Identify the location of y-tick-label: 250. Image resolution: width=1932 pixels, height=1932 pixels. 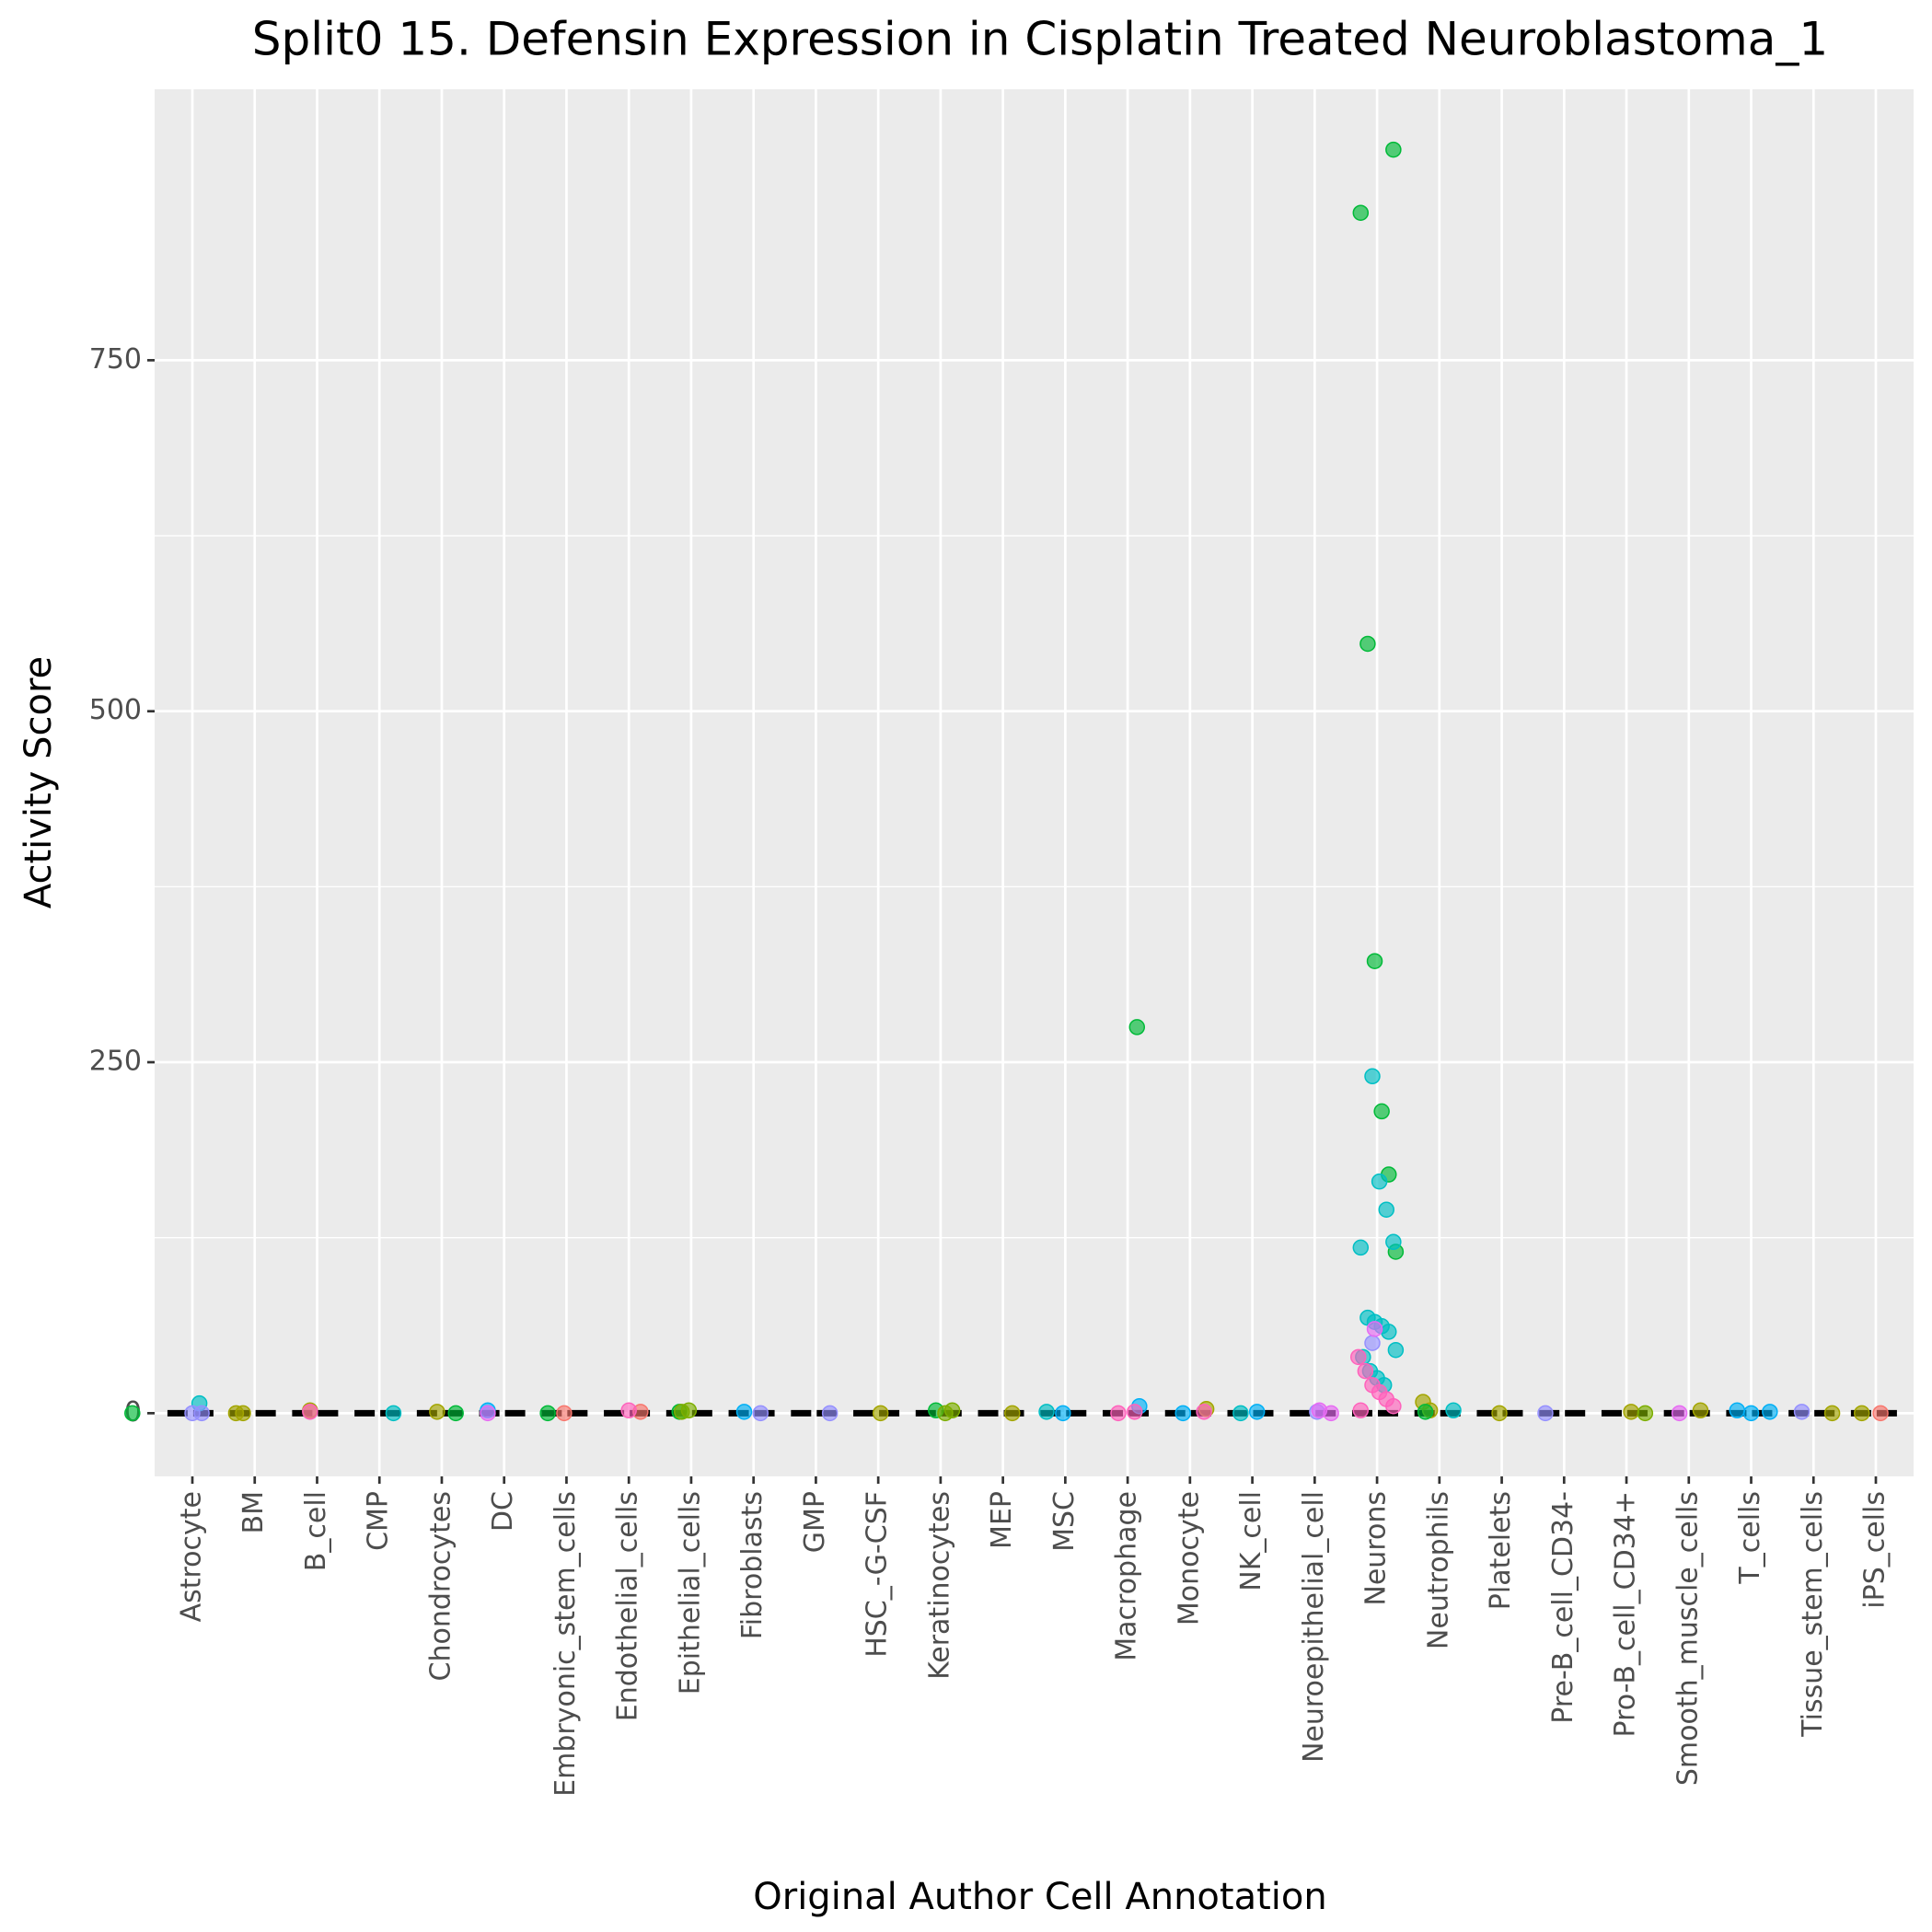
(116, 1062).